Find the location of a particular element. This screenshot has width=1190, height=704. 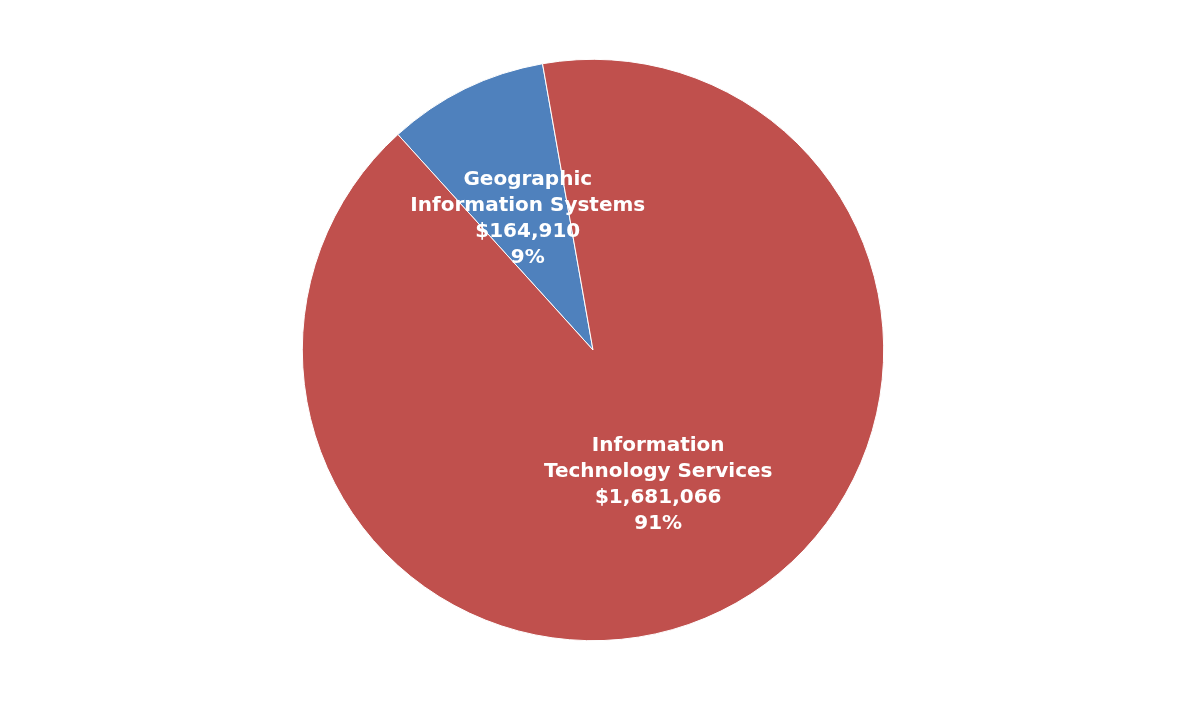

slice-label: Information Technology Services is located at coordinates (658, 457).